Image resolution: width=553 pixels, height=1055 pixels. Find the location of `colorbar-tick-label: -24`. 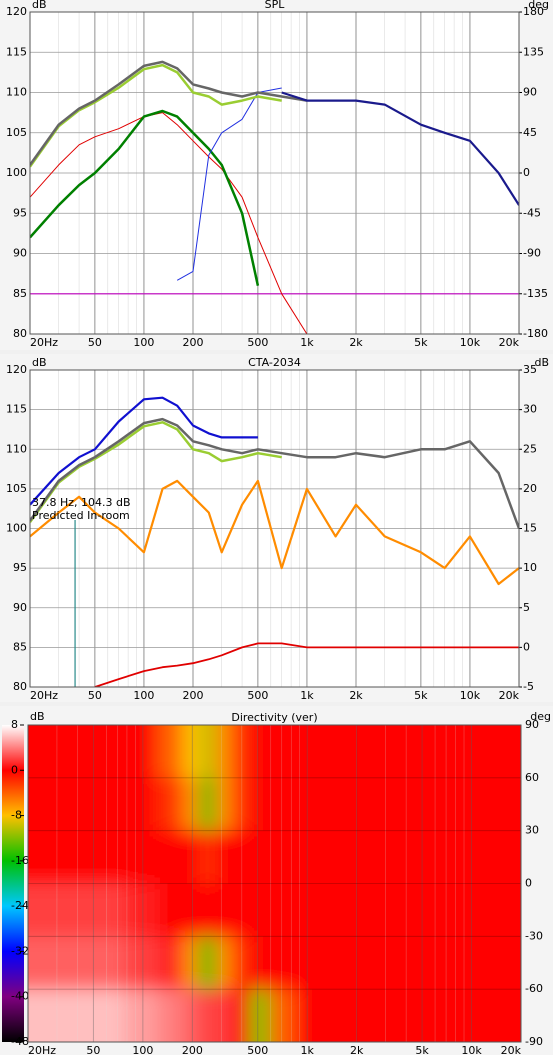

colorbar-tick-label: -24 is located at coordinates (20, 905).